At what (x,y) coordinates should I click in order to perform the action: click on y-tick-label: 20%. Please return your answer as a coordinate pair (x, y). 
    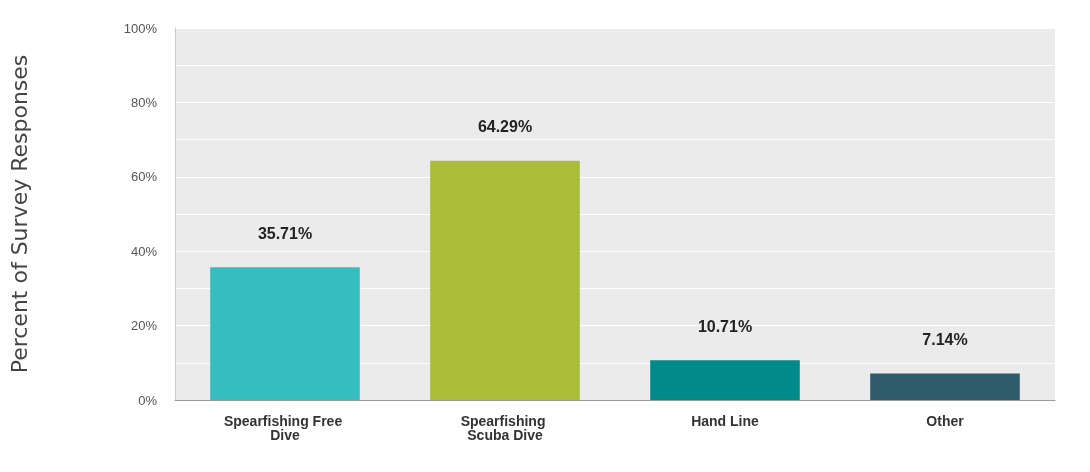
    Looking at the image, I should click on (144, 326).